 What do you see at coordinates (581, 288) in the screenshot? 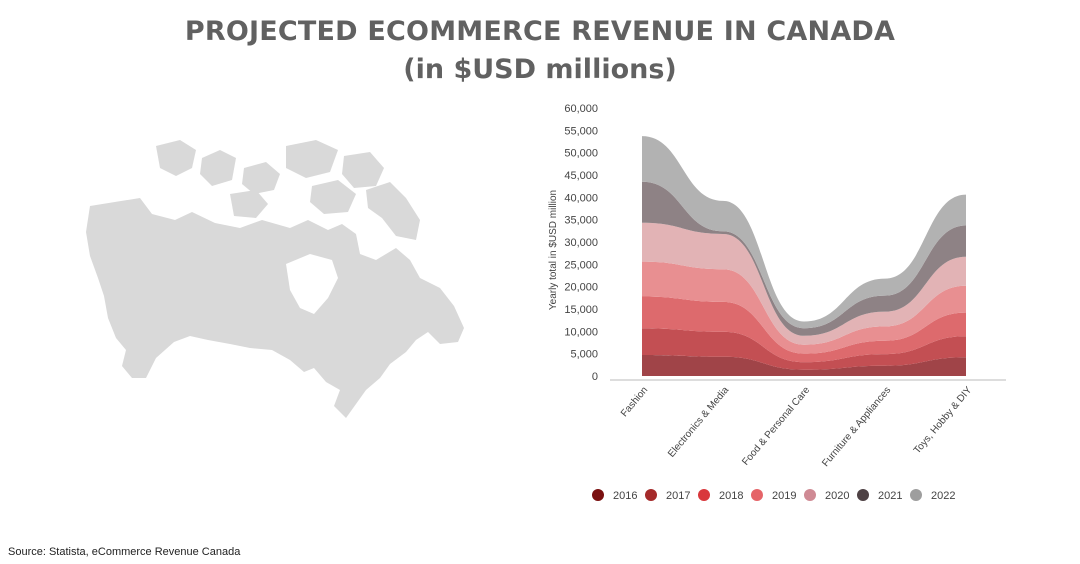
I see `y-tick-label: 20,000` at bounding box center [581, 288].